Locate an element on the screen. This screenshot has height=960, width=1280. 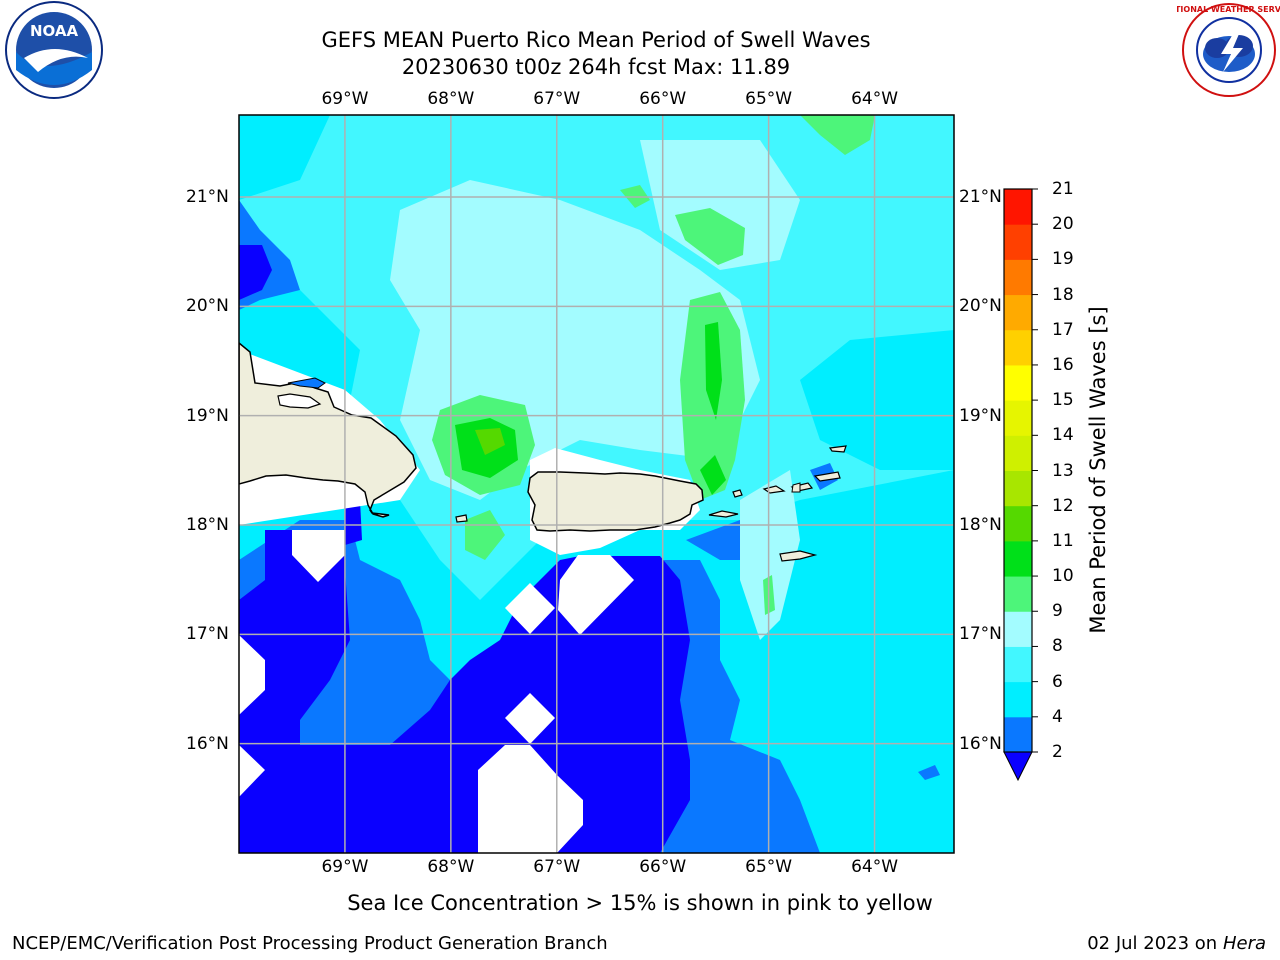
colorbar is located at coordinates (1020, 485).